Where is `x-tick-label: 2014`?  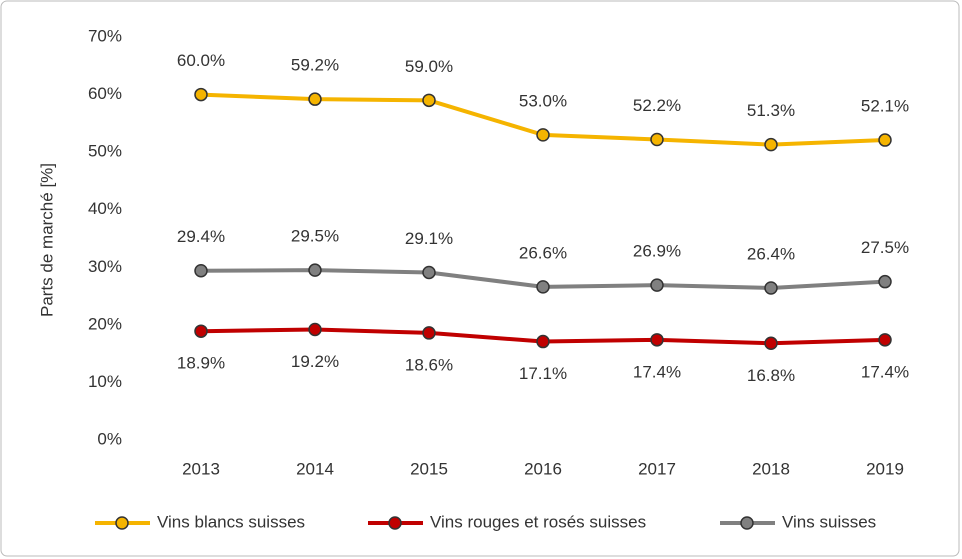 x-tick-label: 2014 is located at coordinates (315, 468).